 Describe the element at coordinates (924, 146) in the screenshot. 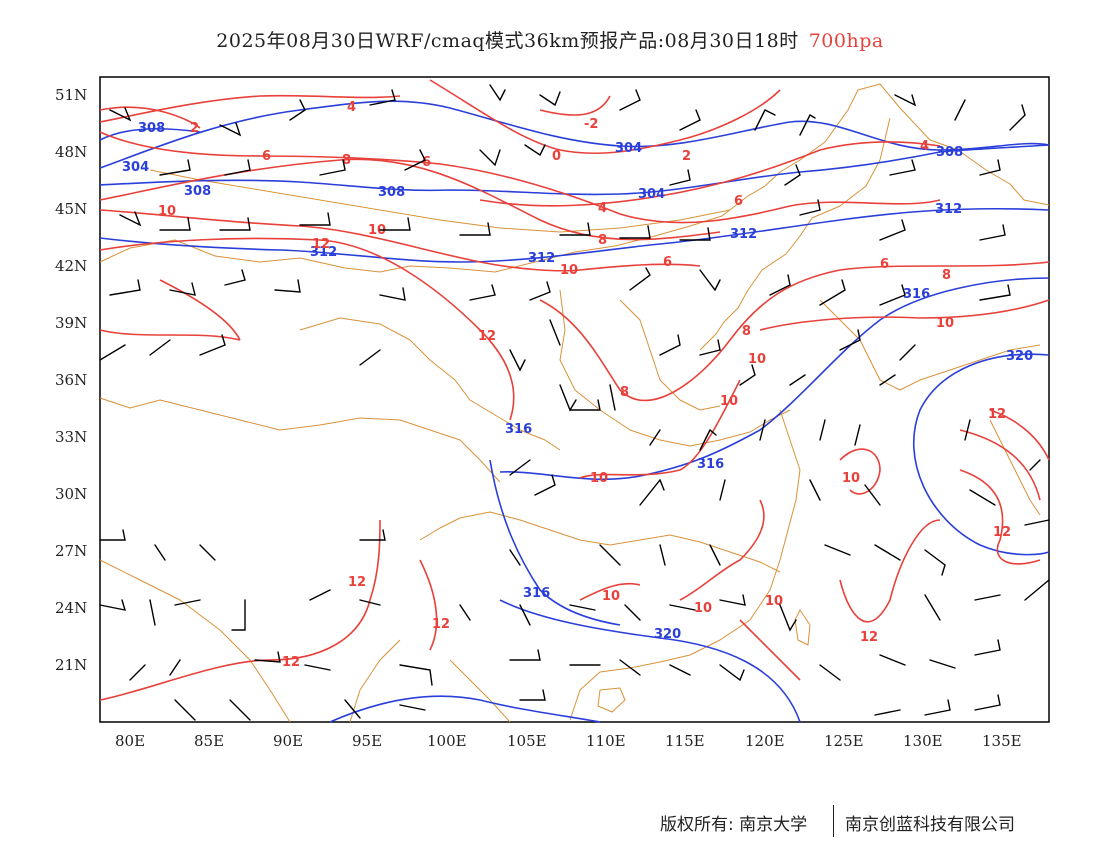

I see `temp-label: 4` at that location.